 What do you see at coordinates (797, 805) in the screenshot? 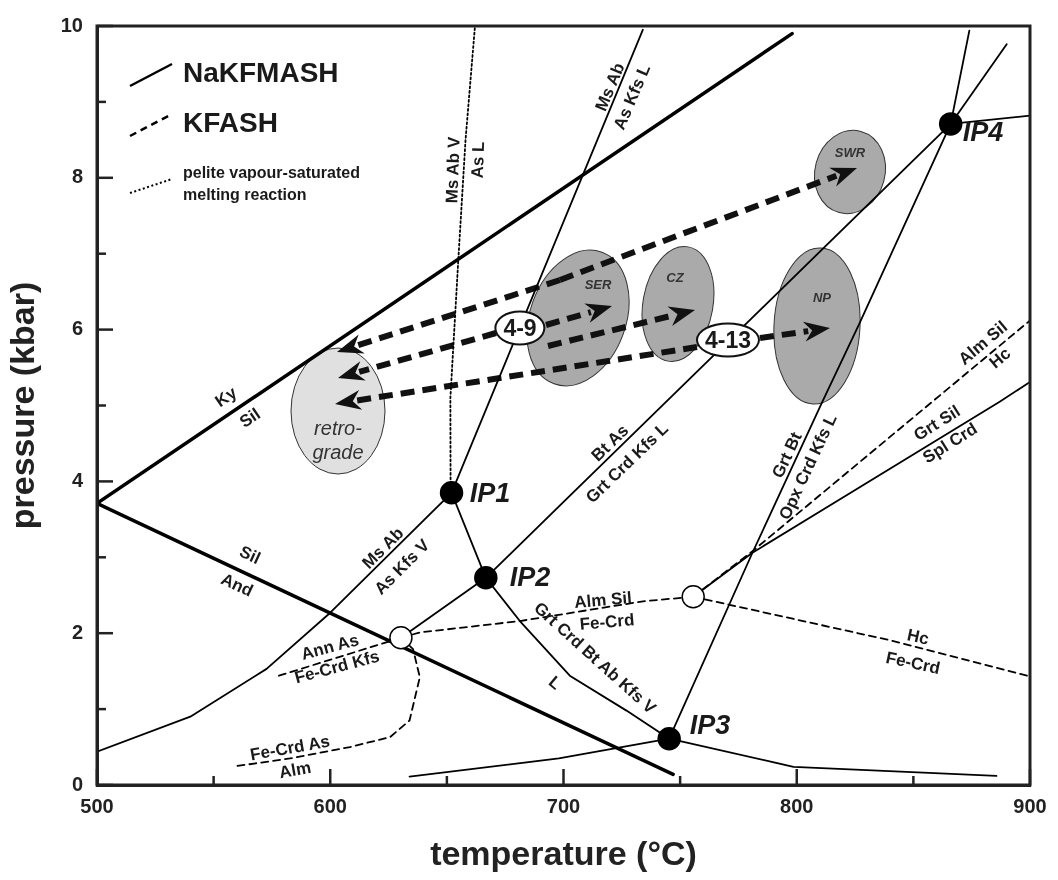
I see `x-tick-label: 800` at bounding box center [797, 805].